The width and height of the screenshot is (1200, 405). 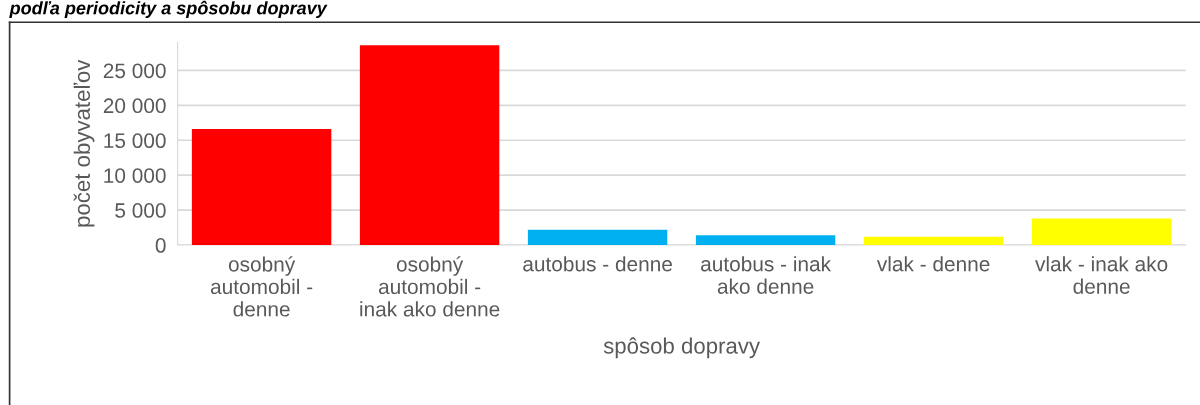 What do you see at coordinates (261, 286) in the screenshot?
I see `x-tick-label: osobný automobil - denne` at bounding box center [261, 286].